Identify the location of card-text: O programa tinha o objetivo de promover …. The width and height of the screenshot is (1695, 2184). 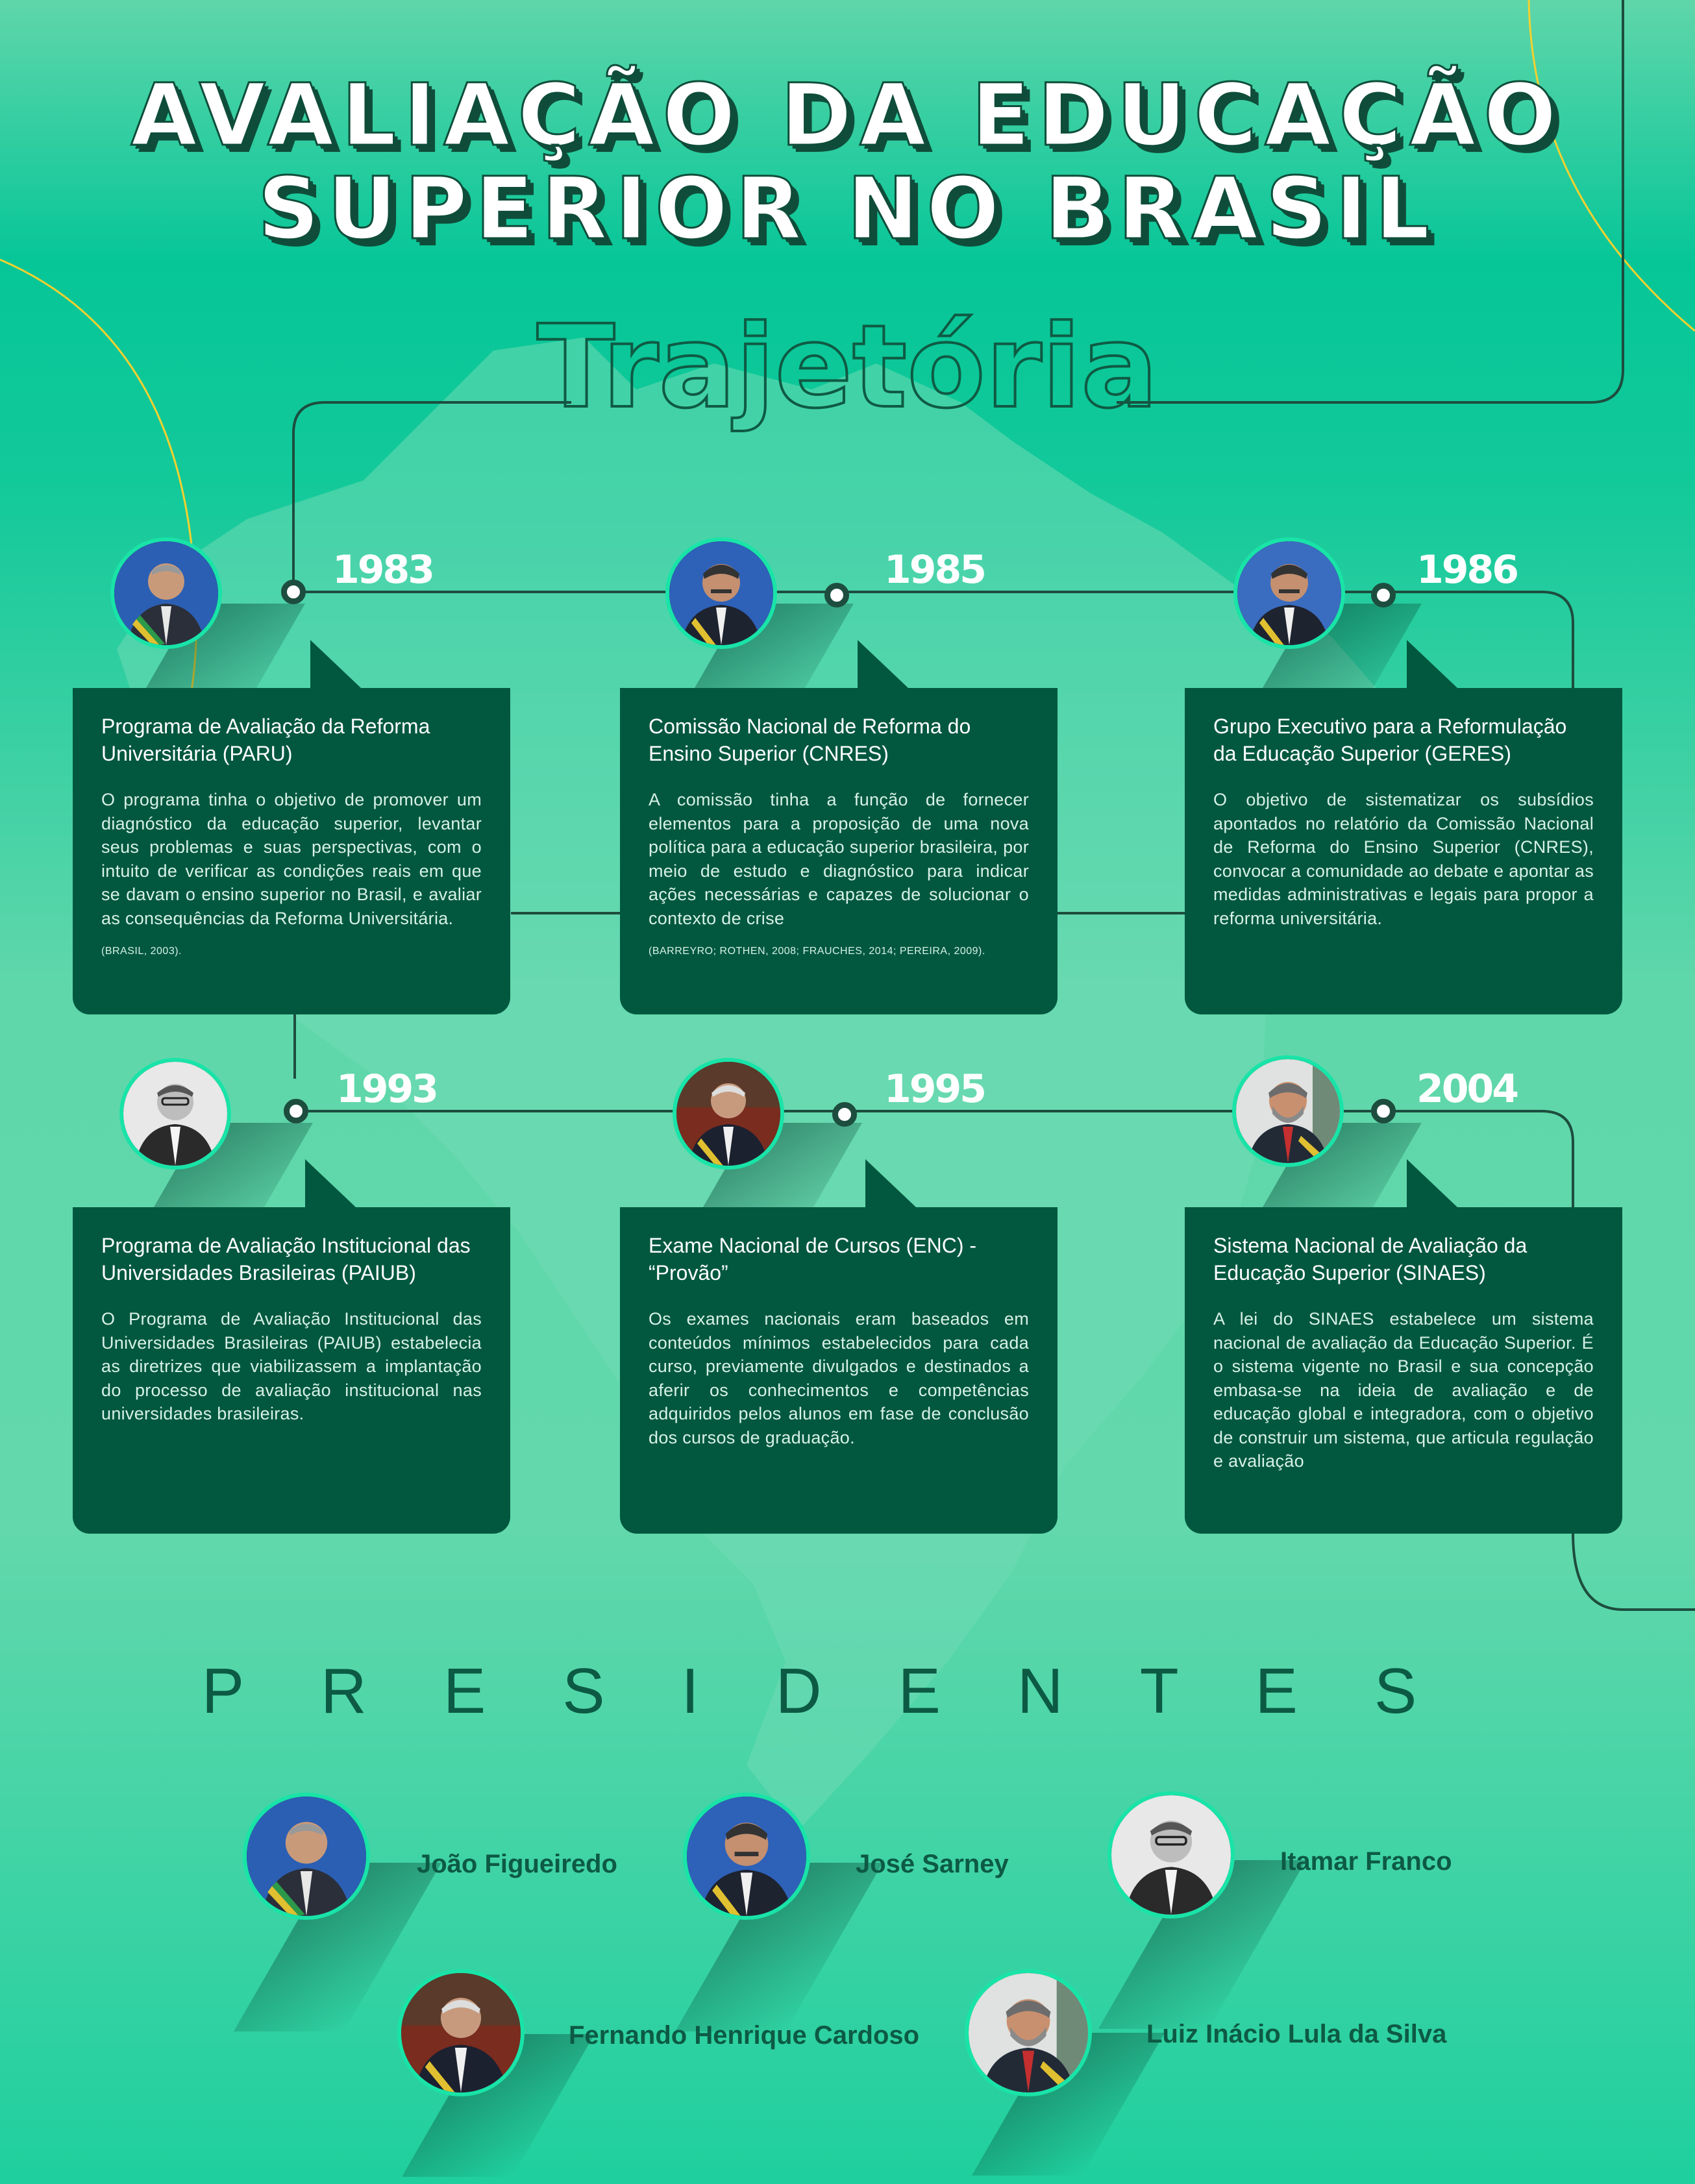
(291, 859).